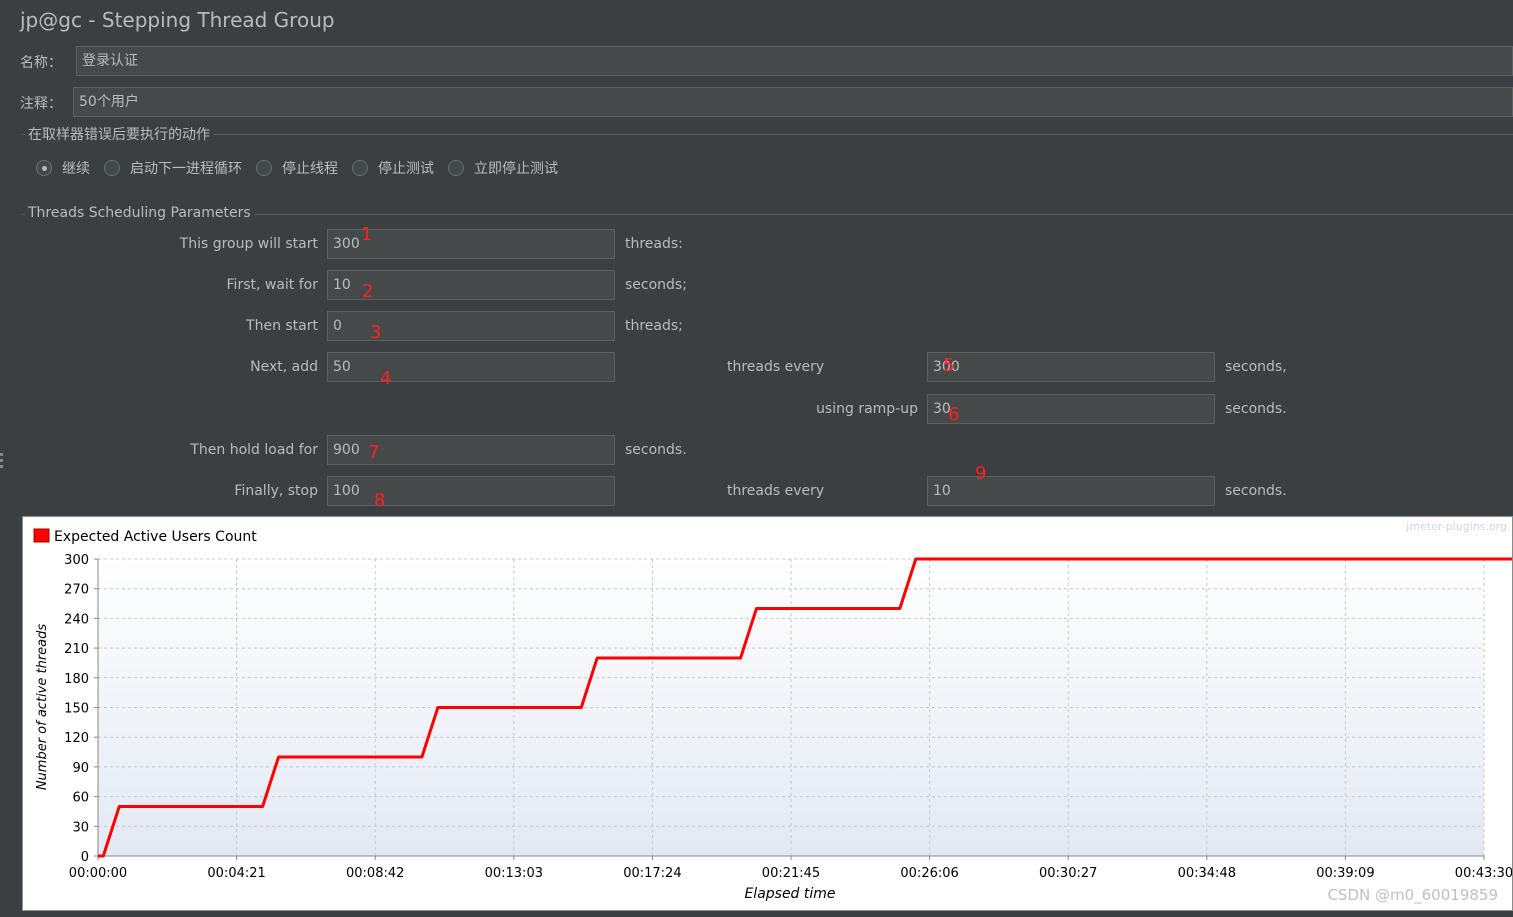  What do you see at coordinates (41, 535) in the screenshot?
I see `legend-swatch` at bounding box center [41, 535].